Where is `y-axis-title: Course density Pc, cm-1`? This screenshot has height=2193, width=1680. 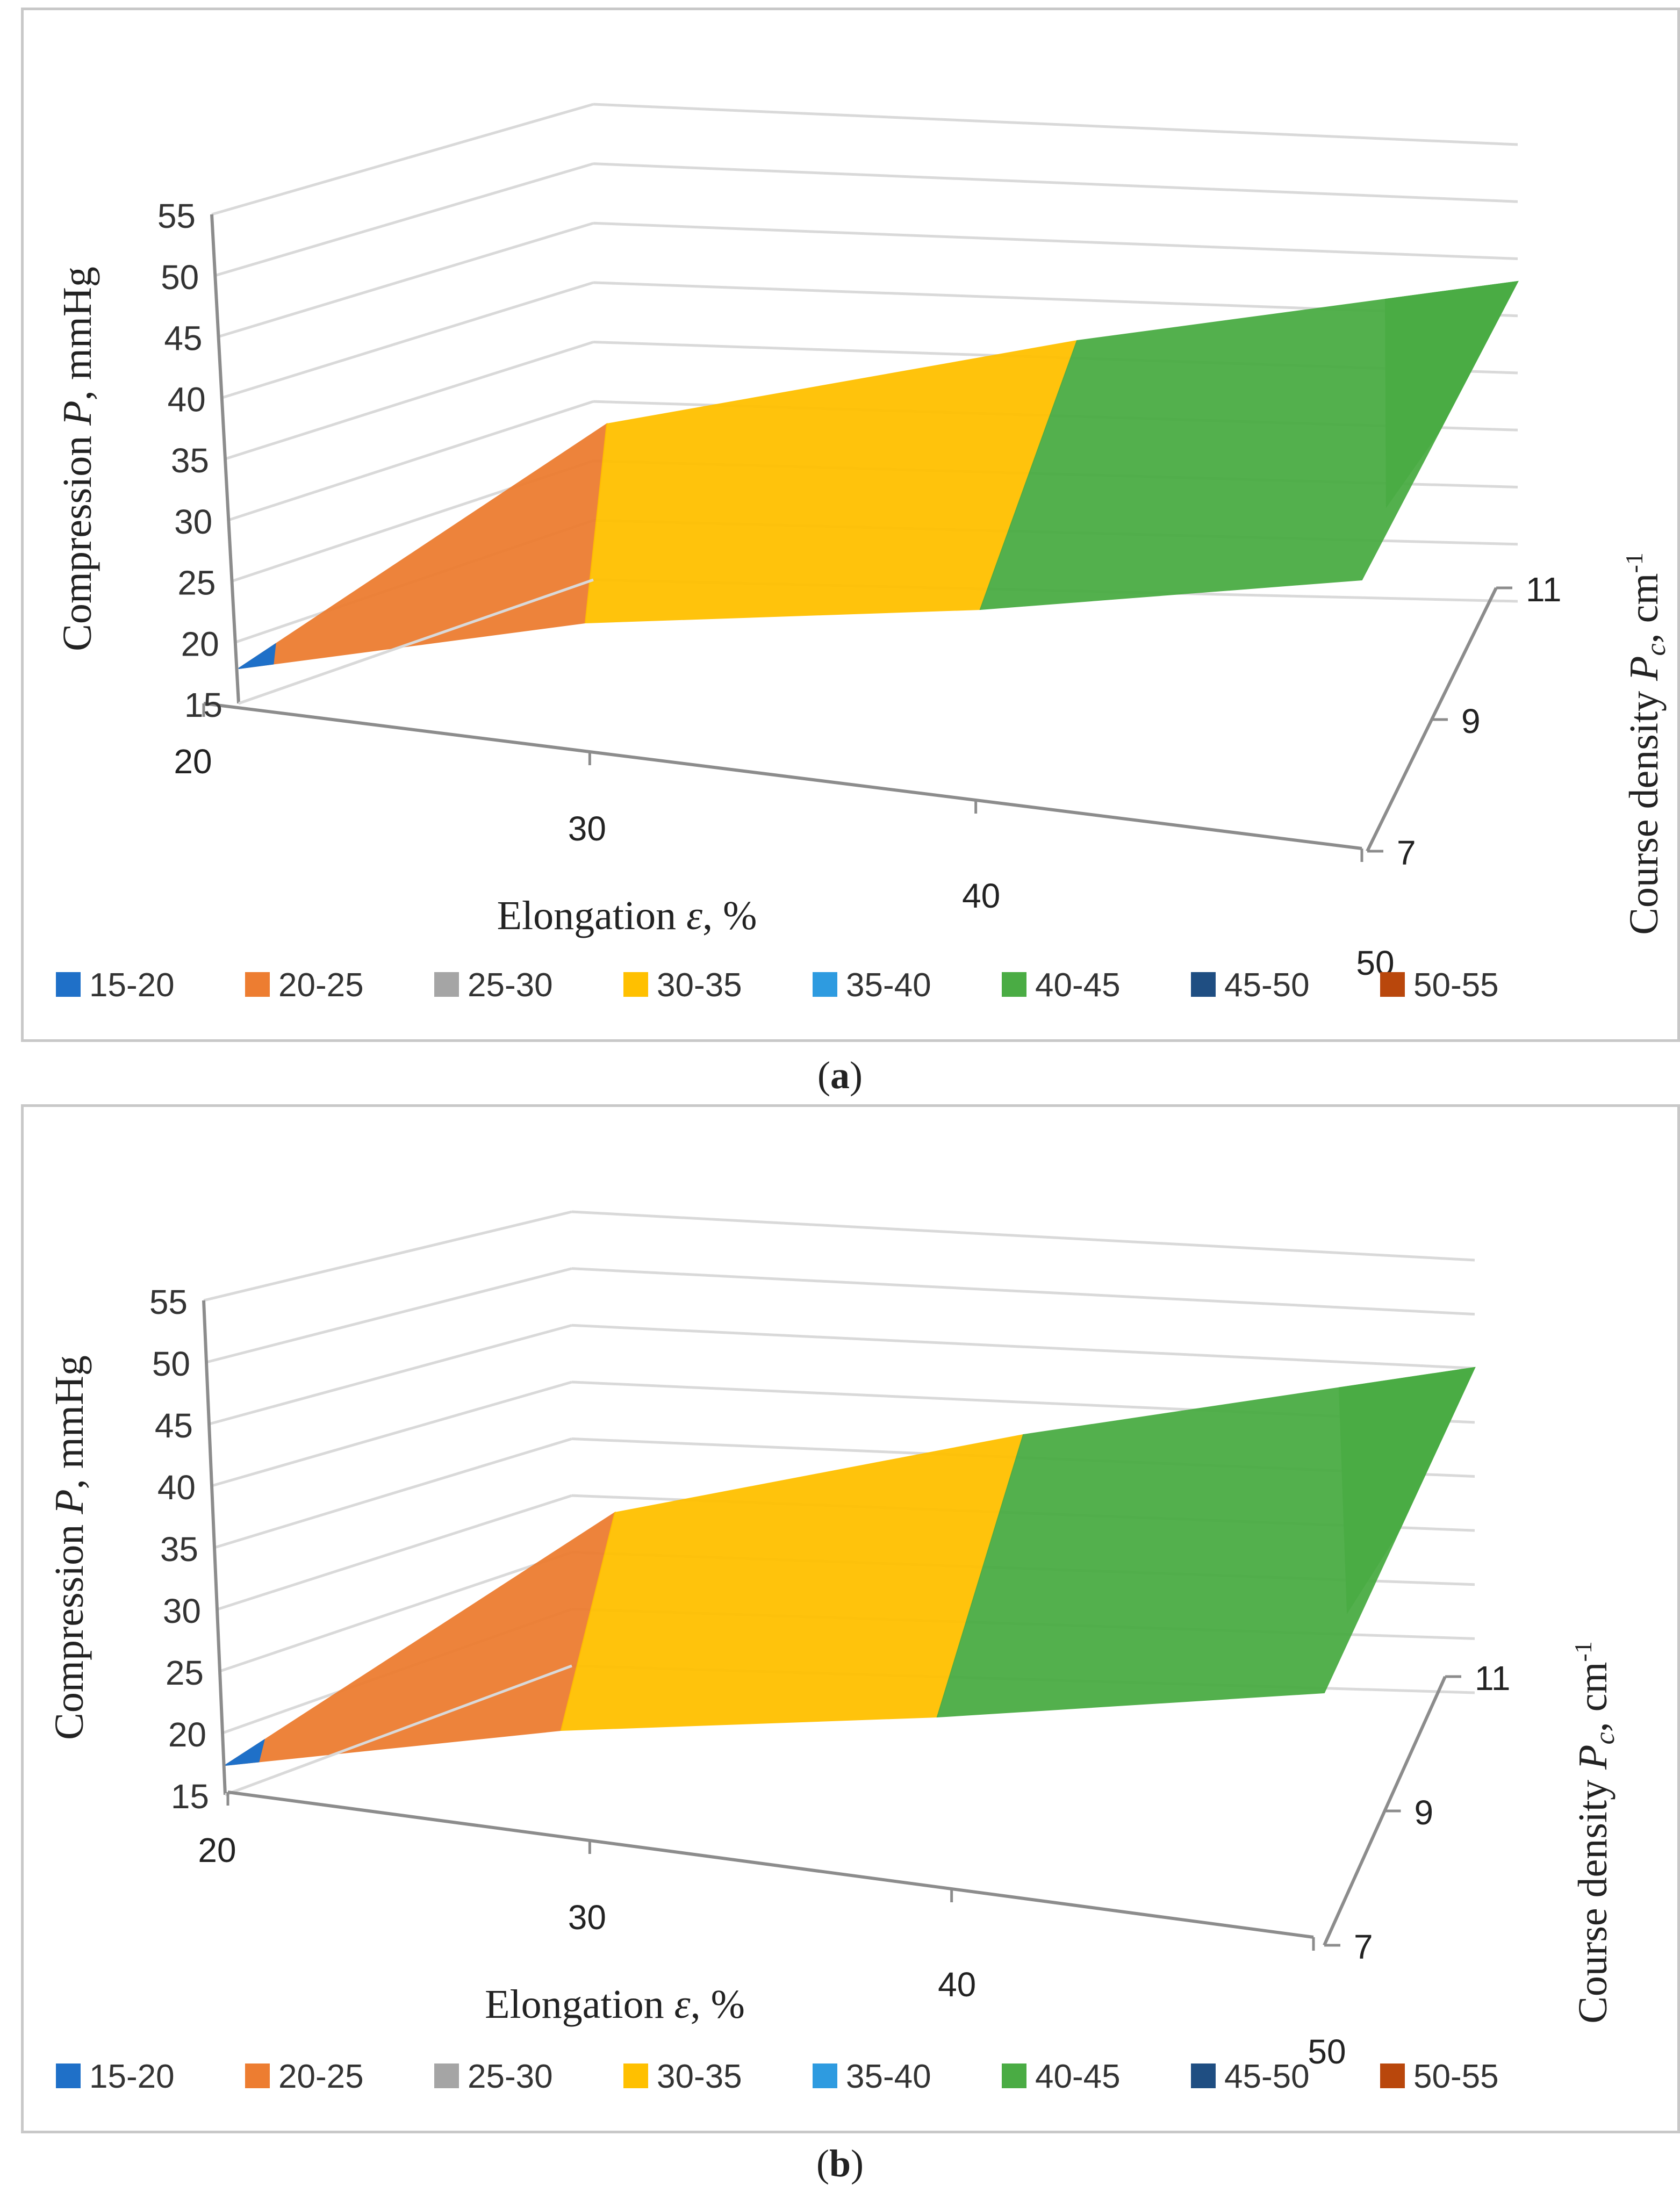
y-axis-title: Course density Pc, cm-1 is located at coordinates (1646, 744).